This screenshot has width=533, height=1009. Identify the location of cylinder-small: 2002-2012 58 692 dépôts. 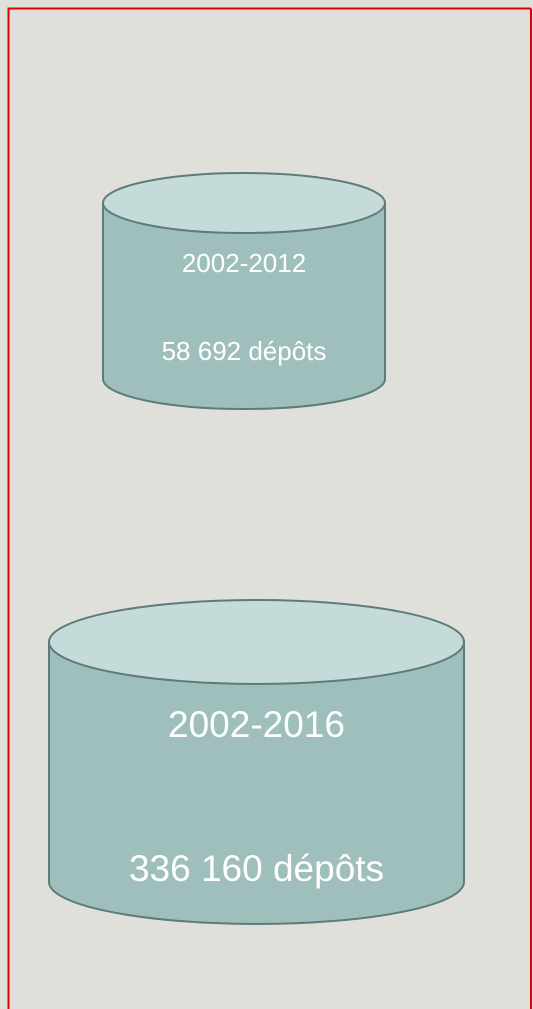
(244, 291).